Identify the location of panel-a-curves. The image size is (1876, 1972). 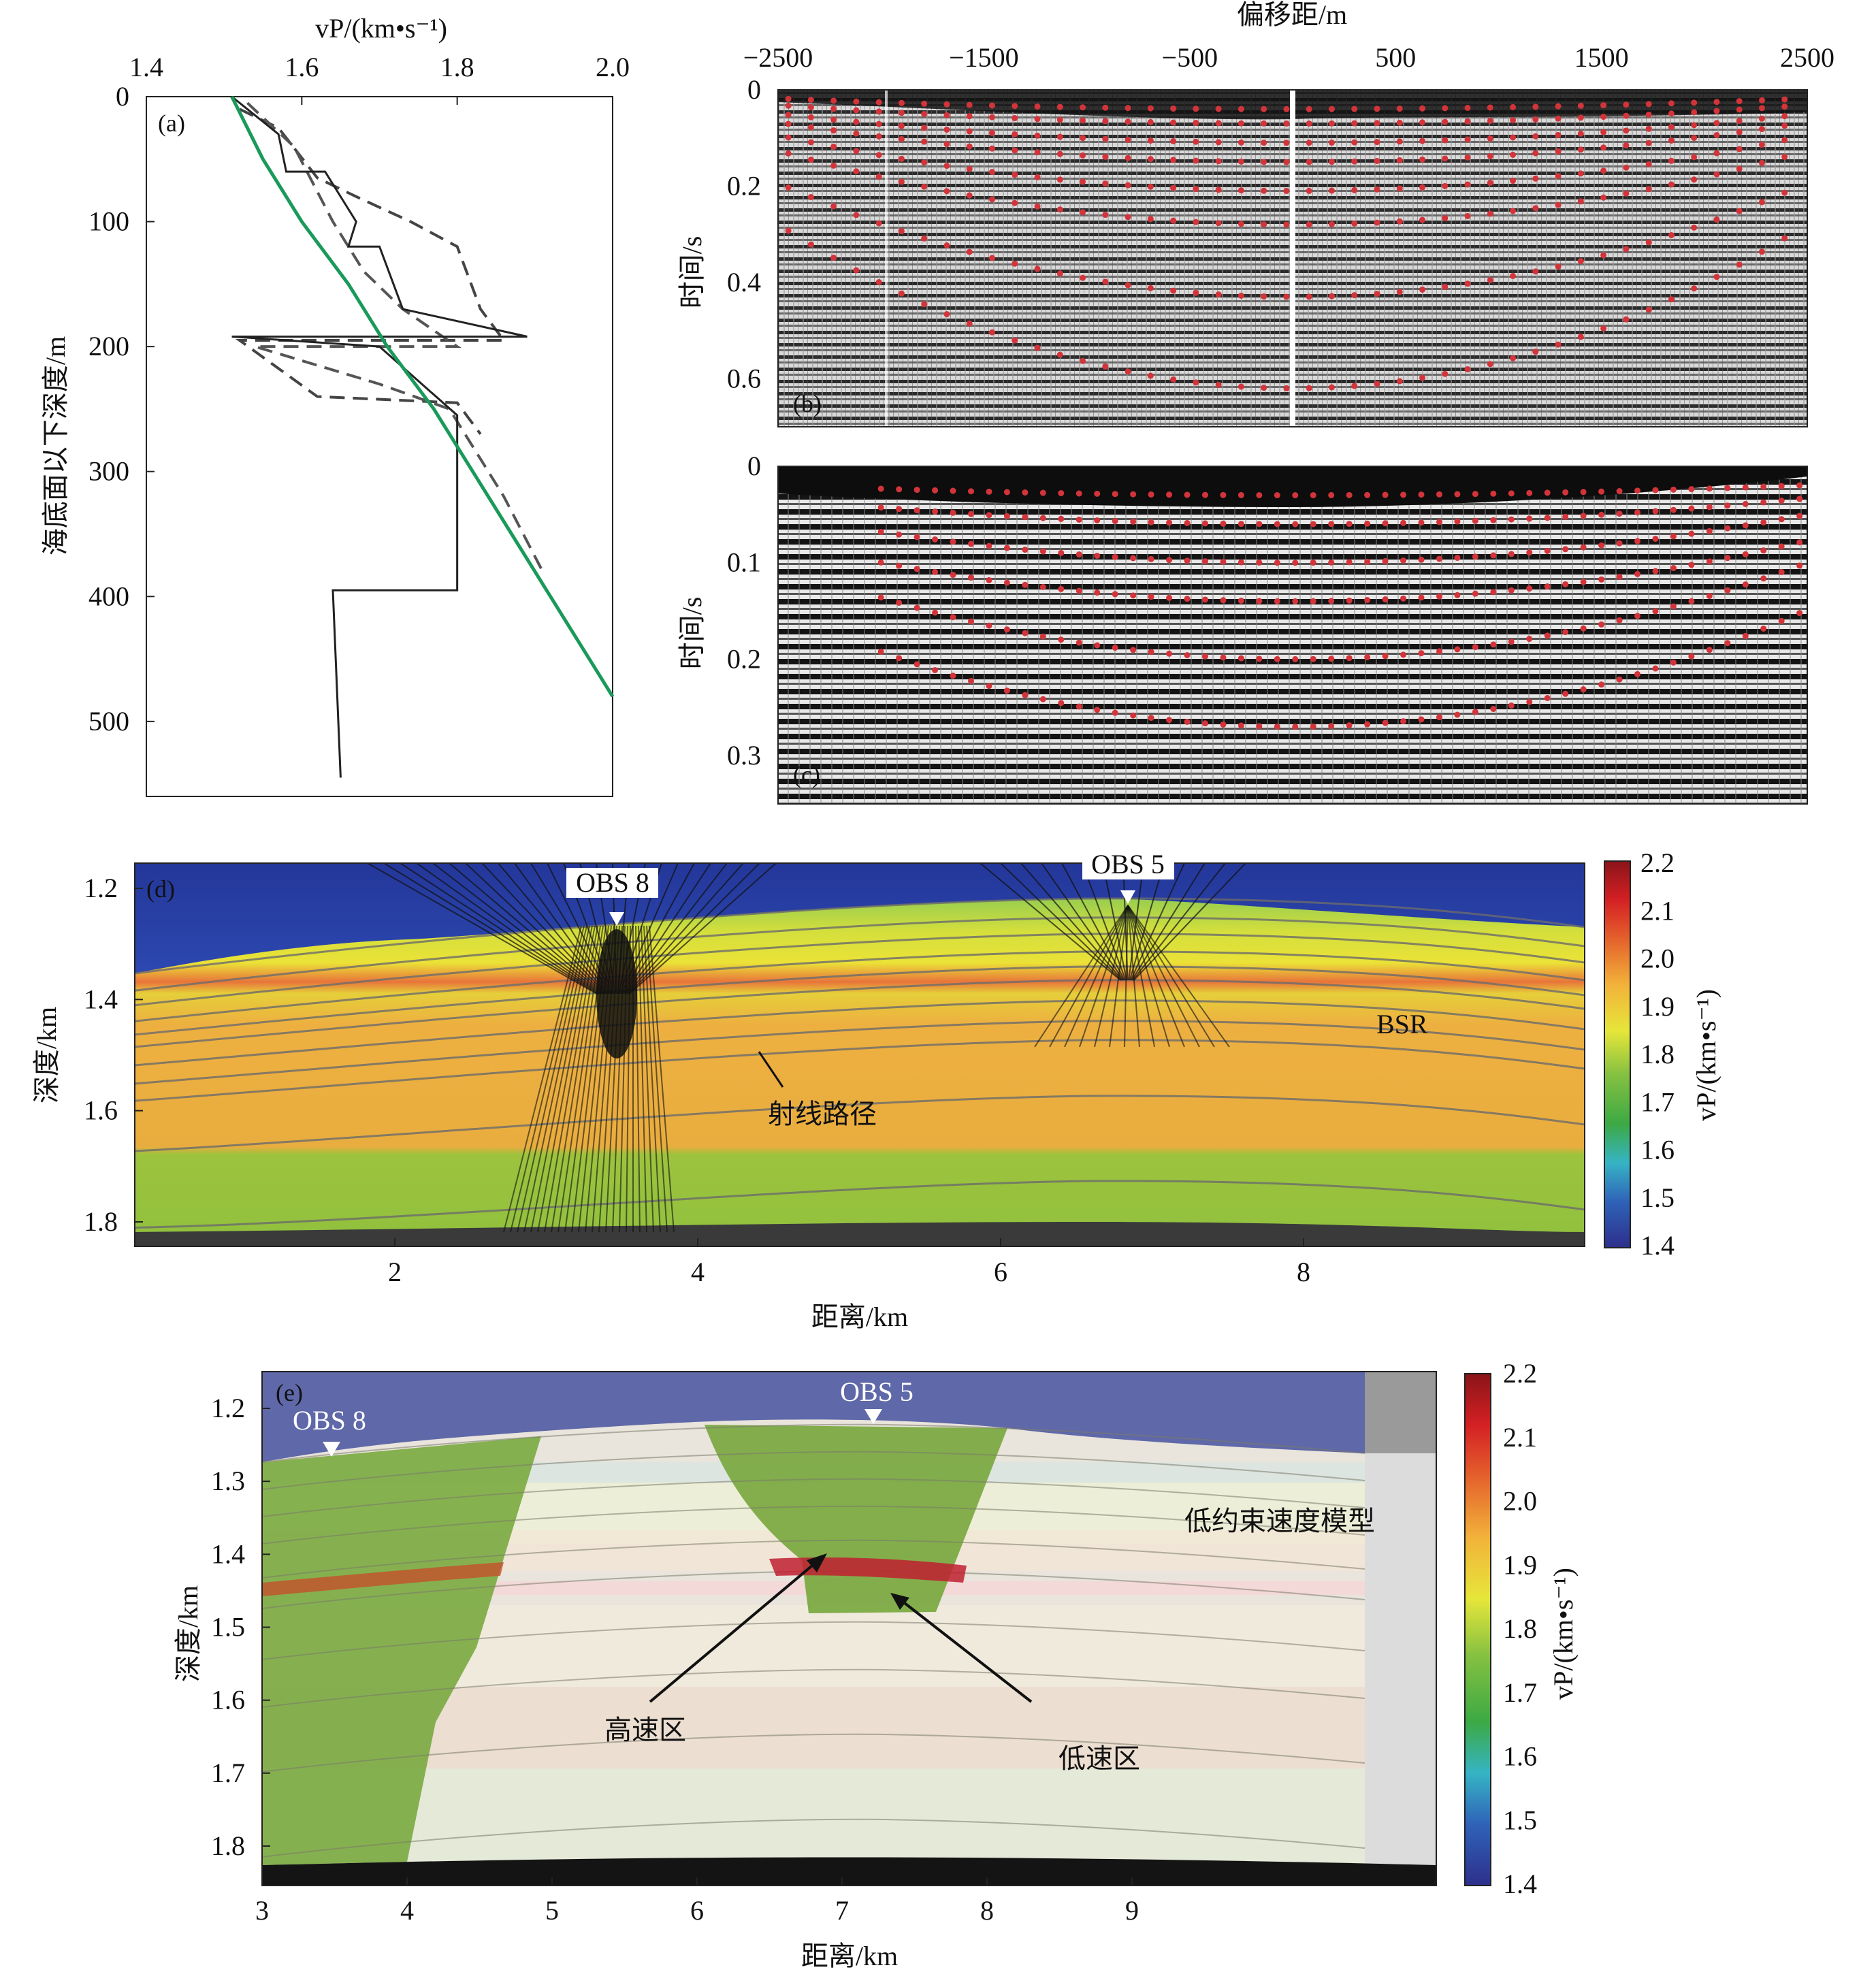
(423, 436).